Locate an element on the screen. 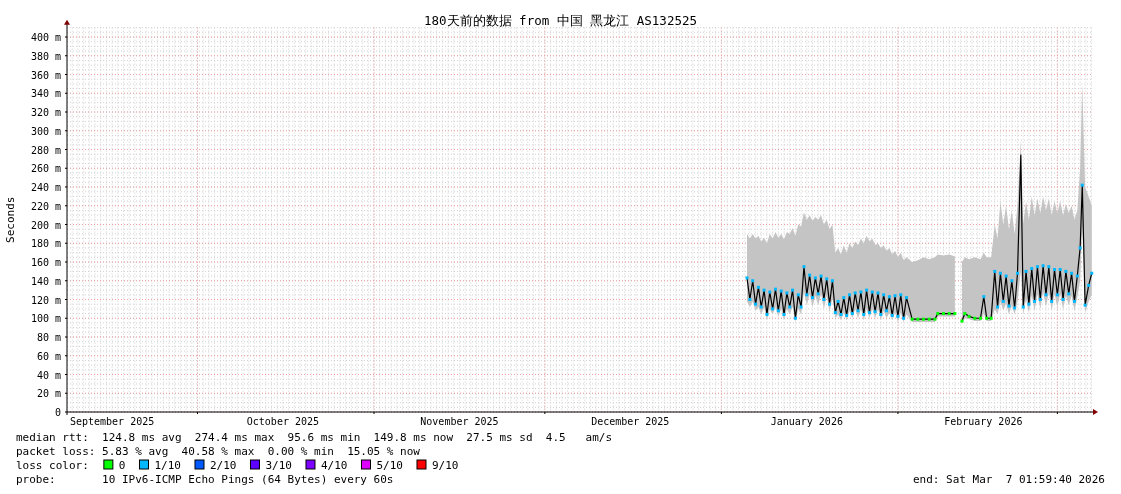 The width and height of the screenshot is (1121, 494). y-tick-label: 100 m is located at coordinates (45, 319).